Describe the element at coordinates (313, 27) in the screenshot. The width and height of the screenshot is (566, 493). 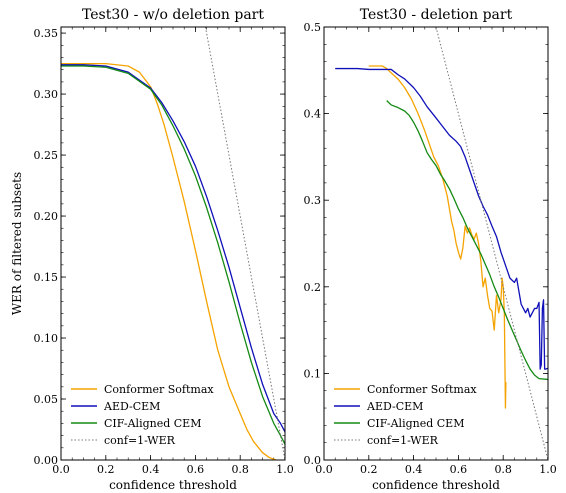
I see `y-tick-label: 0.5` at that location.